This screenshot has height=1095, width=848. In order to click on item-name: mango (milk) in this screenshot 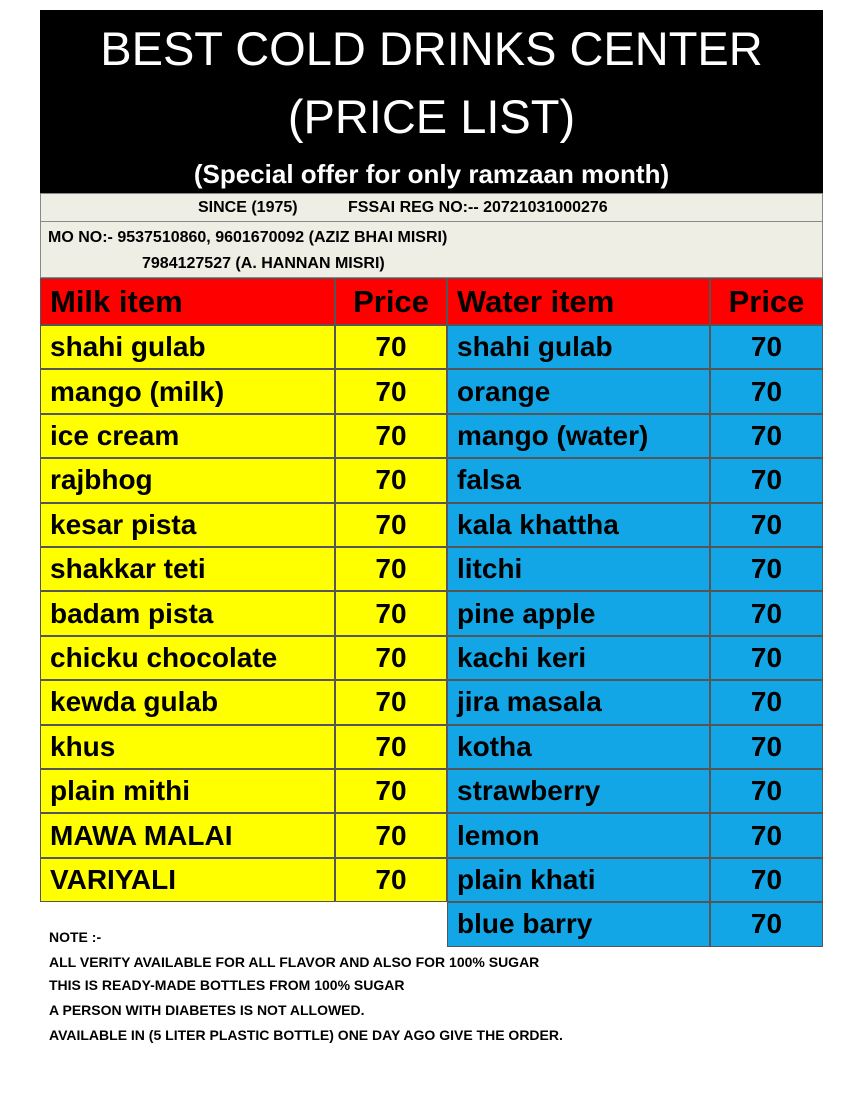, I will do `click(187, 391)`.